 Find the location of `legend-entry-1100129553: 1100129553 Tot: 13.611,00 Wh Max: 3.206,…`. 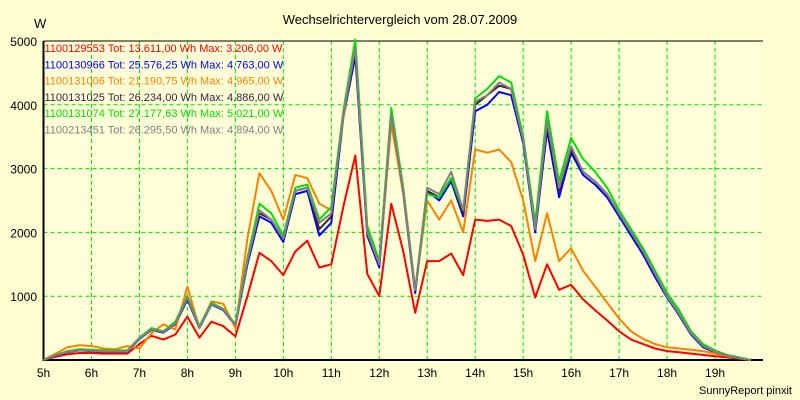

legend-entry-1100129553: 1100129553 Tot: 13.611,00 Wh Max: 3.206,… is located at coordinates (164, 49).